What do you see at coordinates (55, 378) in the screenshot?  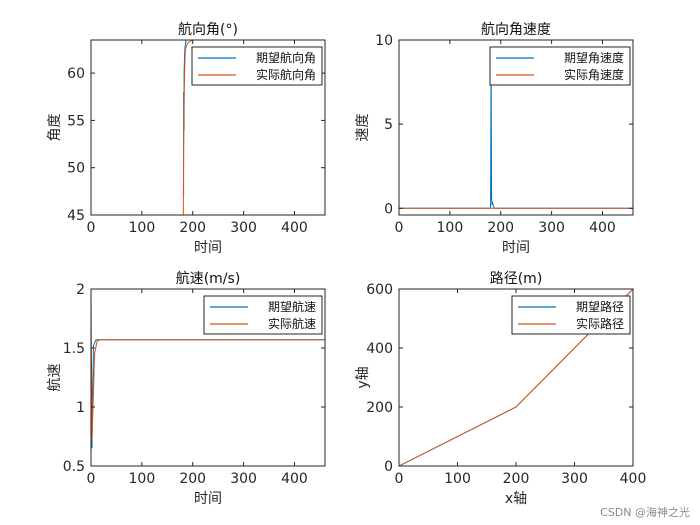 I see `y-axis-label: 航速` at bounding box center [55, 378].